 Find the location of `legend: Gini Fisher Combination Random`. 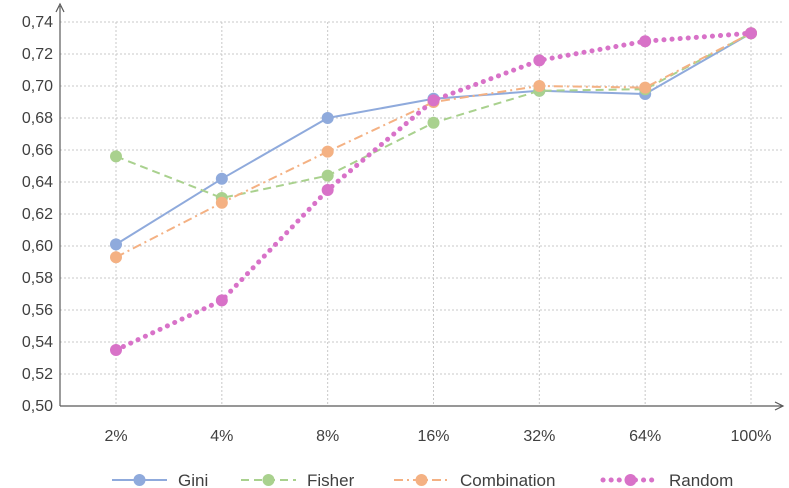

legend: Gini Fisher Combination Random is located at coordinates (422, 479).